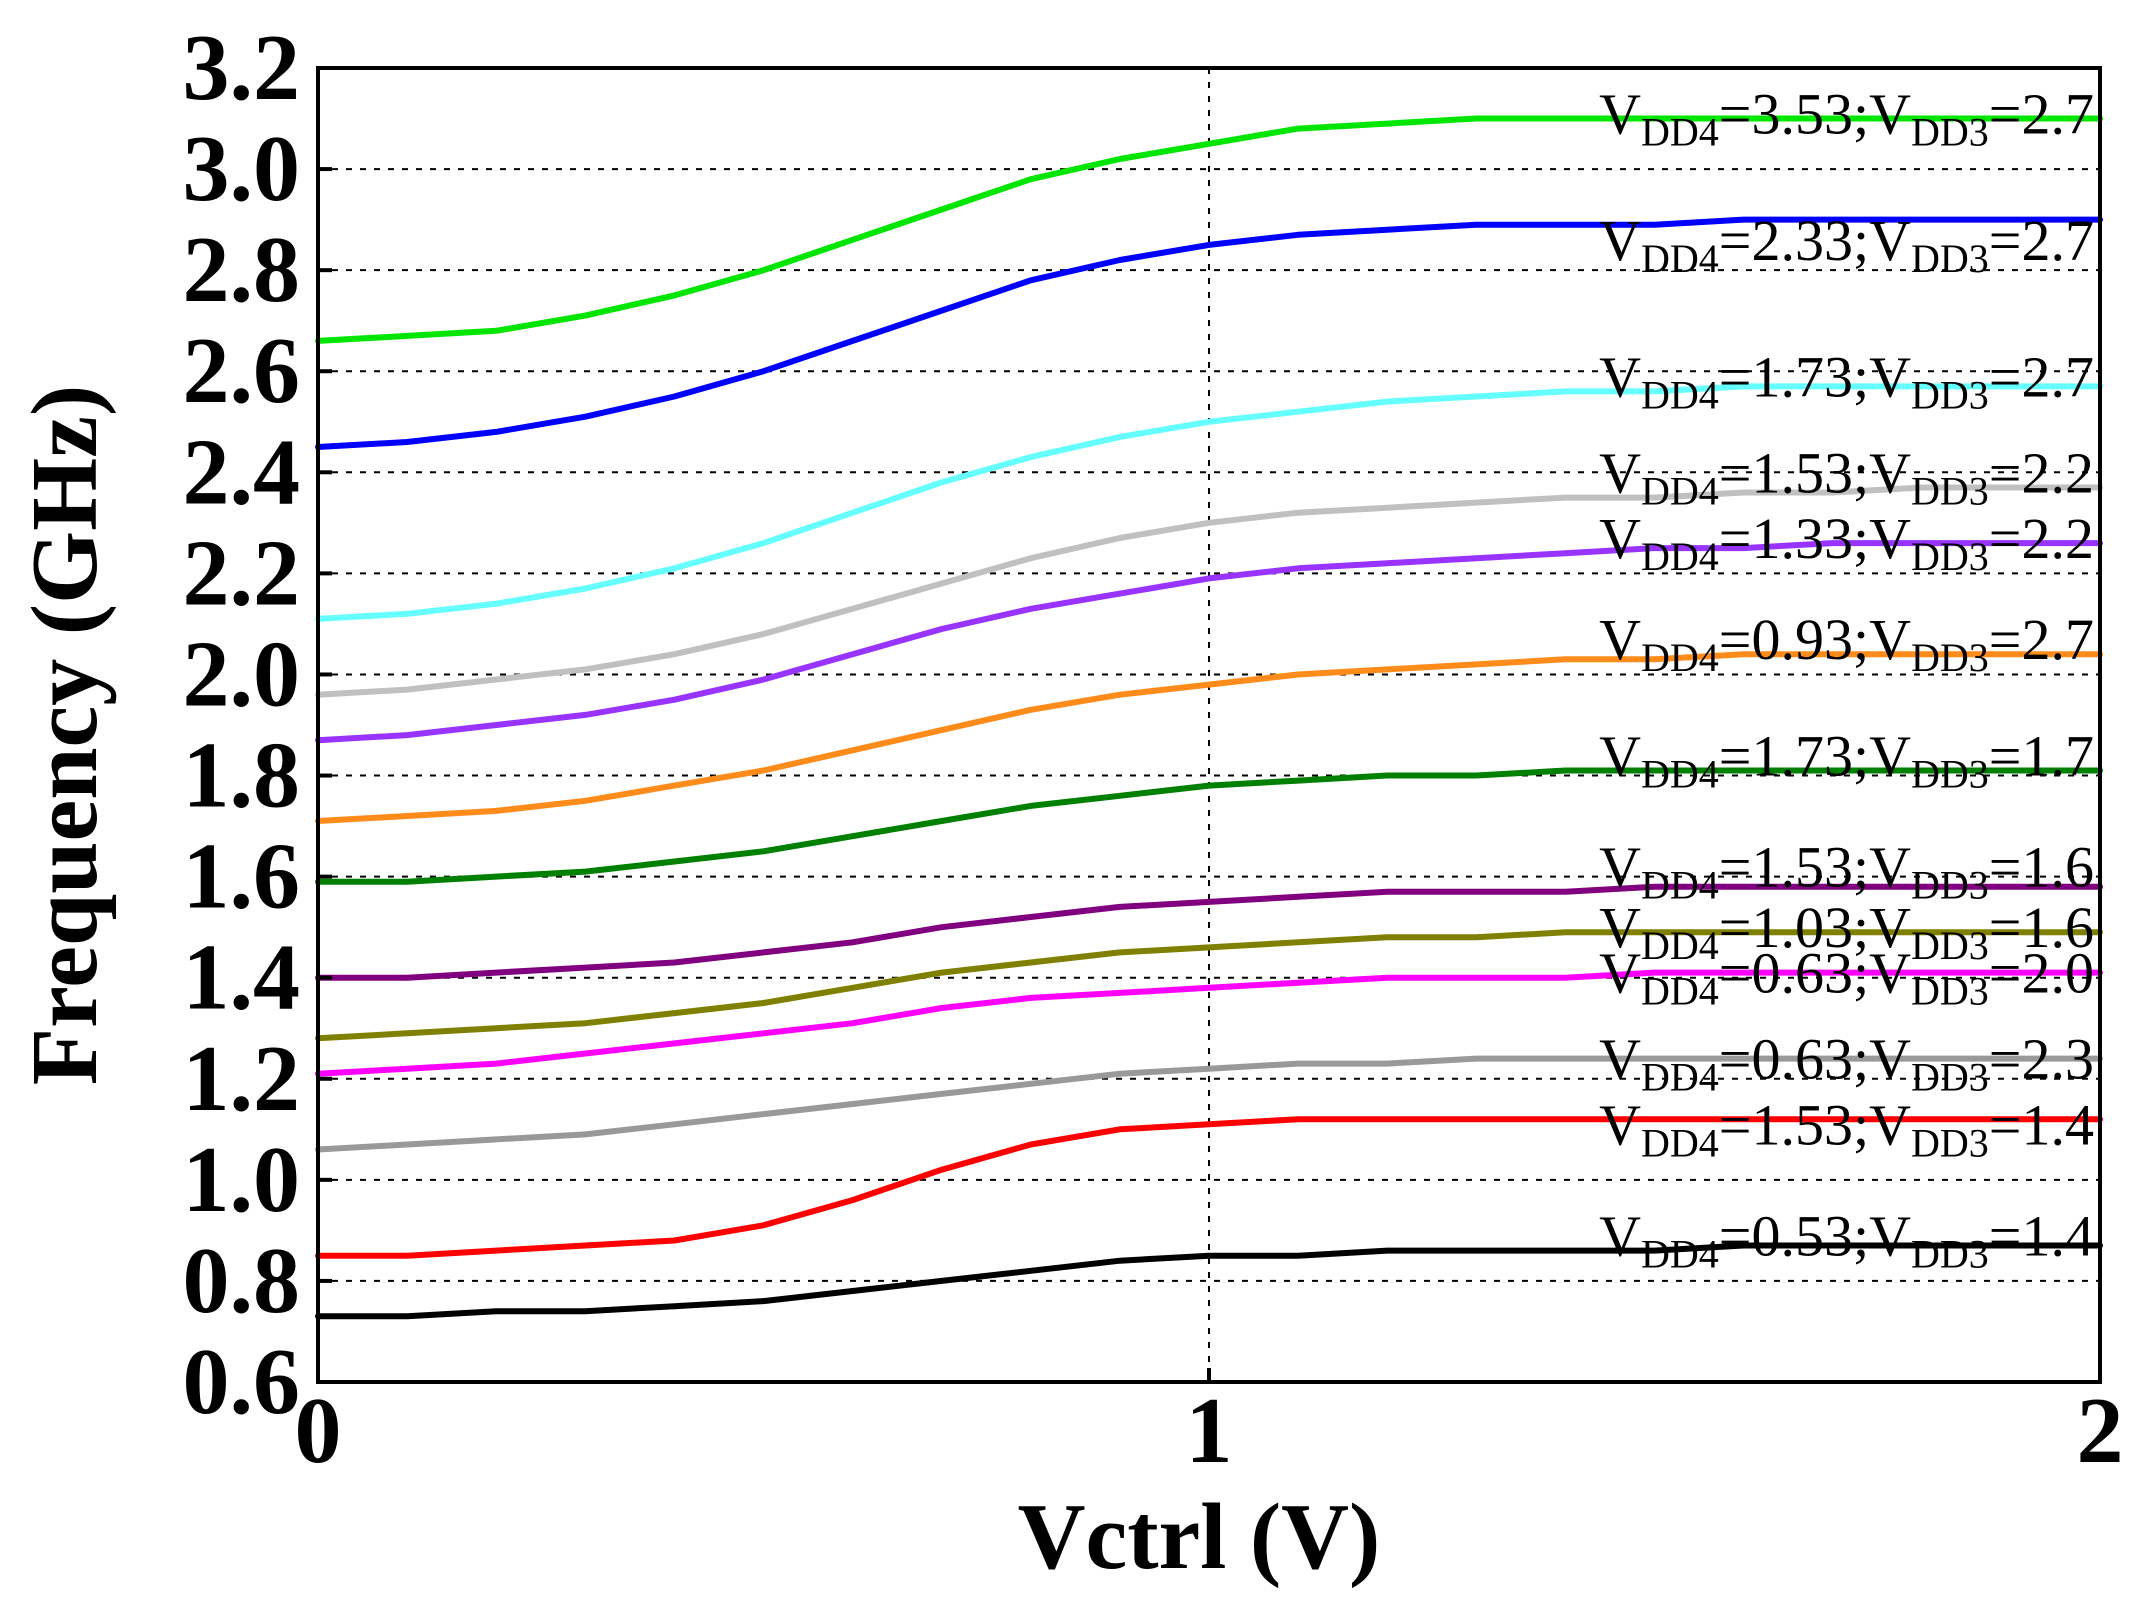 This screenshot has height=1597, width=2131. Describe the element at coordinates (1846, 1063) in the screenshot. I see `series-label-11: VDD4=0.63;VDD3=2.3` at that location.